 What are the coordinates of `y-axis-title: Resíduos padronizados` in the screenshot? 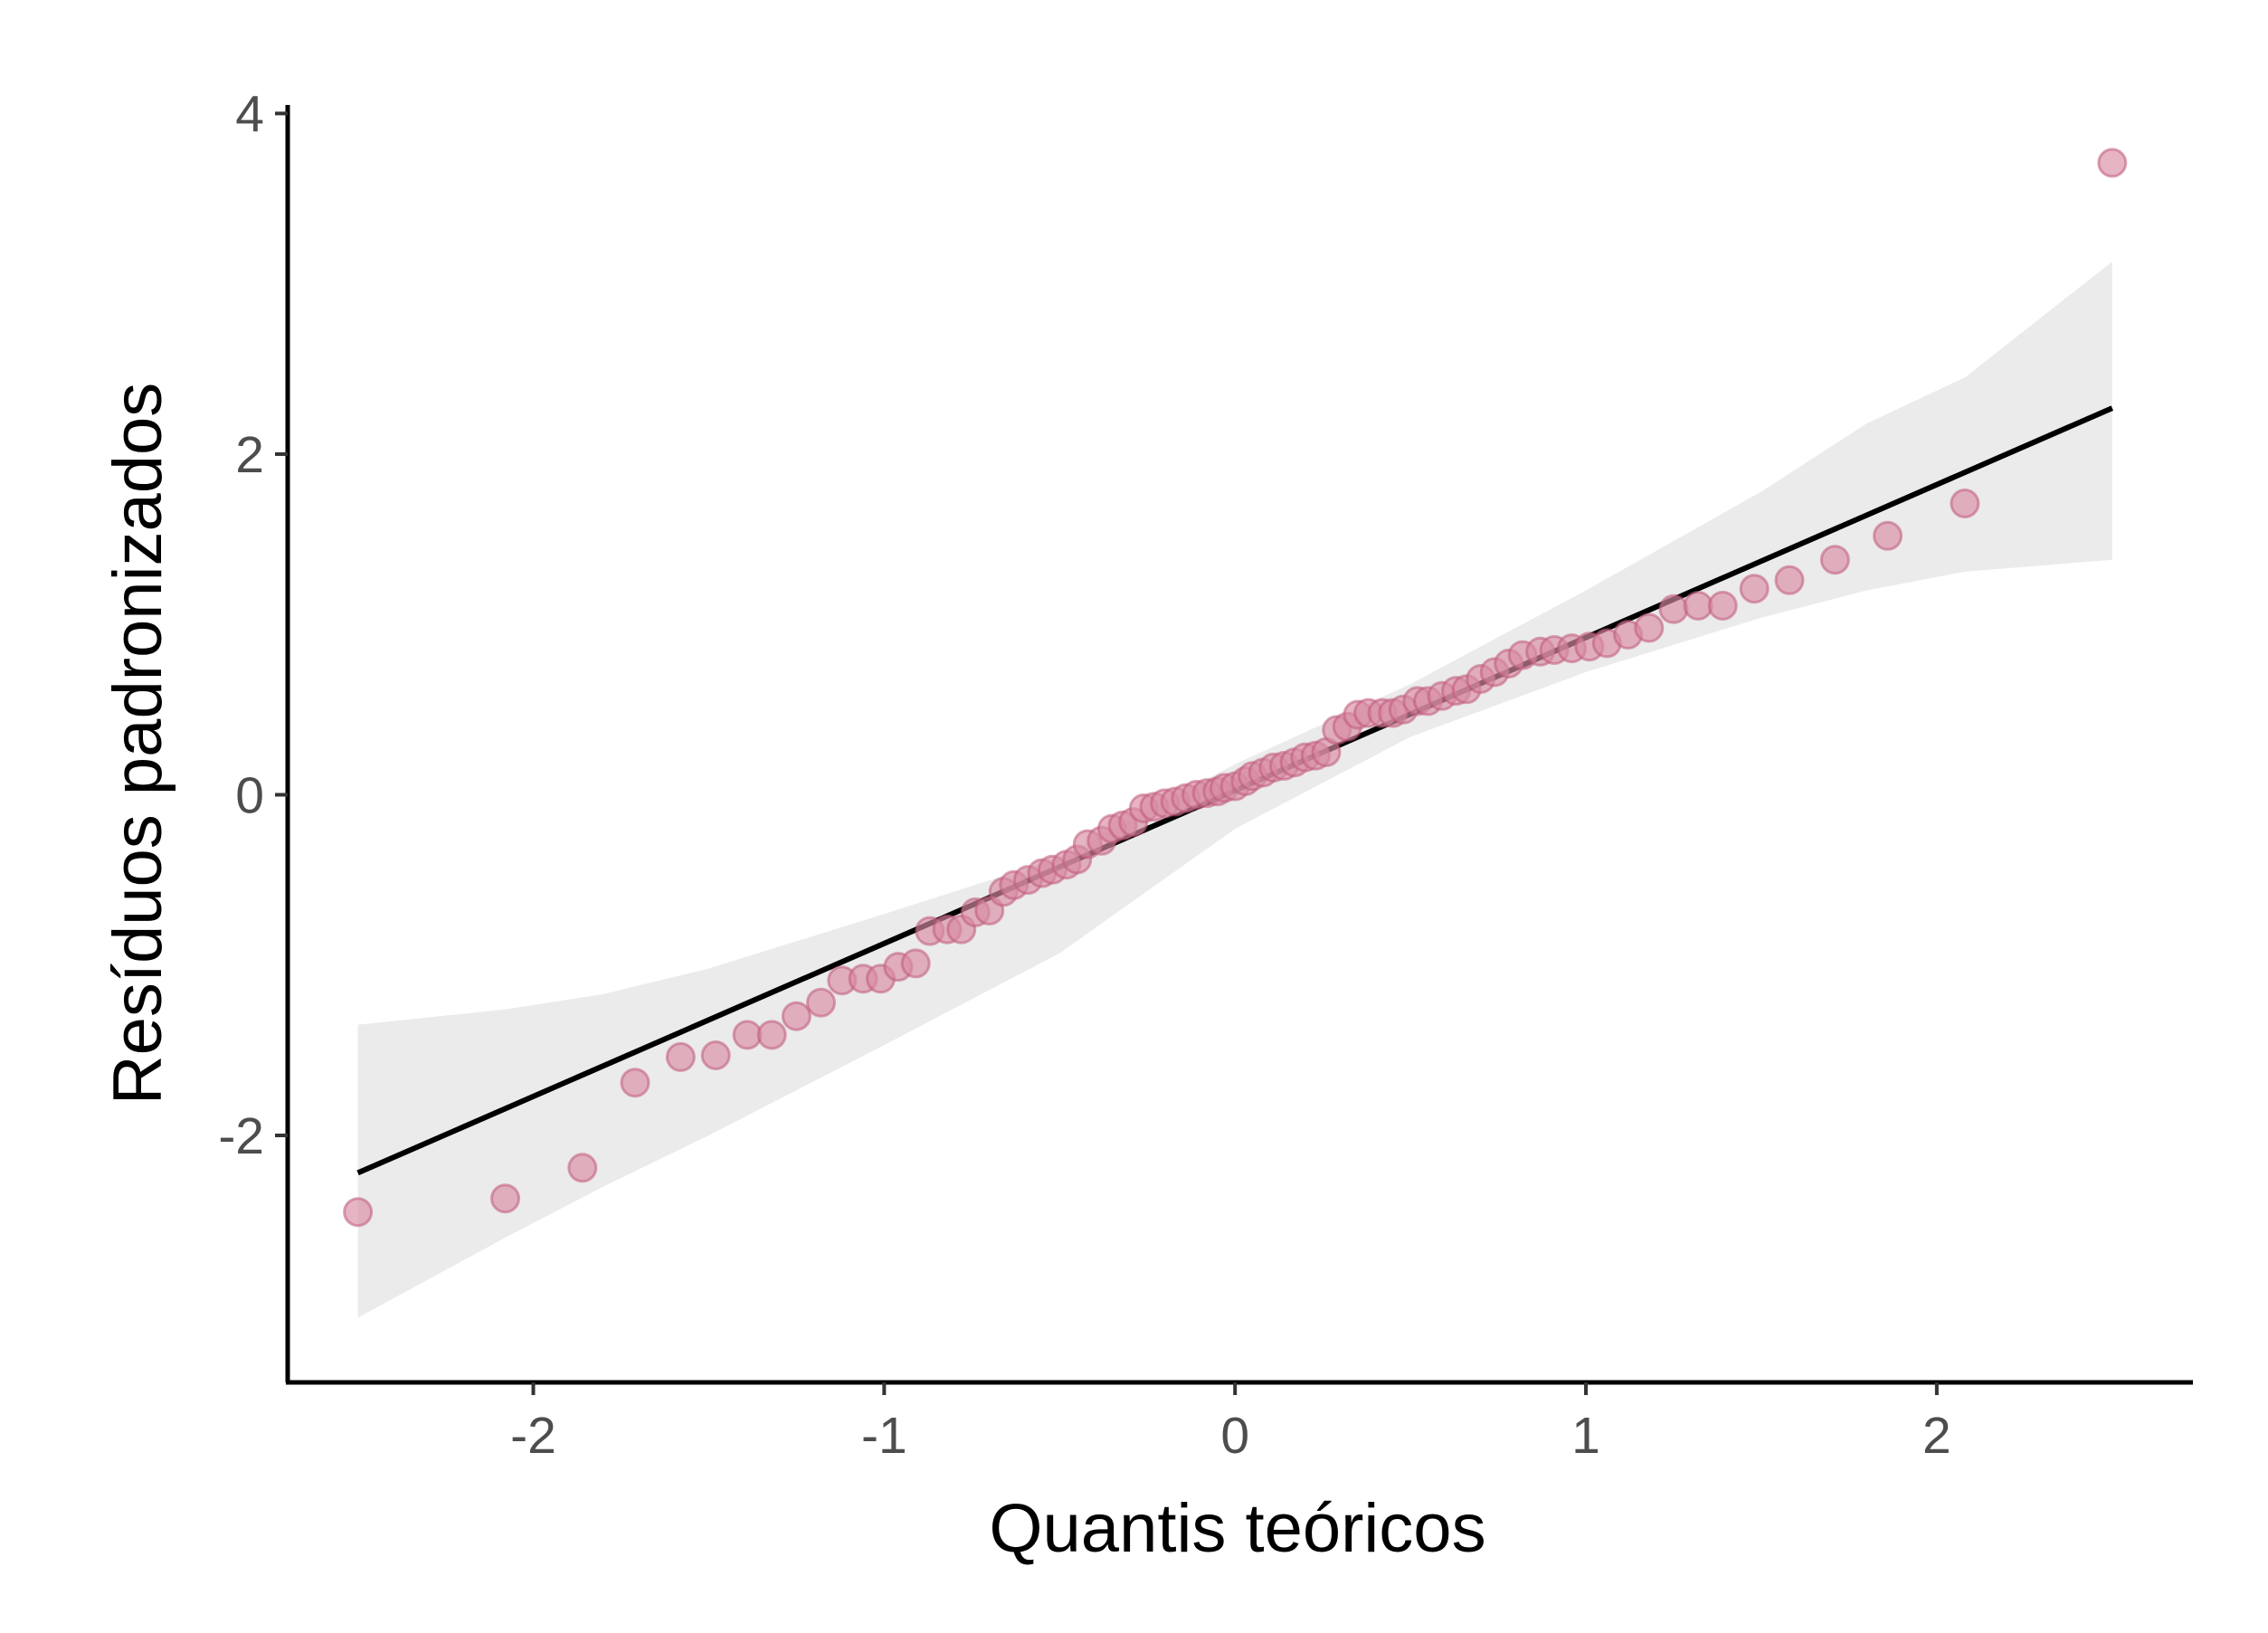 It's located at (138, 744).